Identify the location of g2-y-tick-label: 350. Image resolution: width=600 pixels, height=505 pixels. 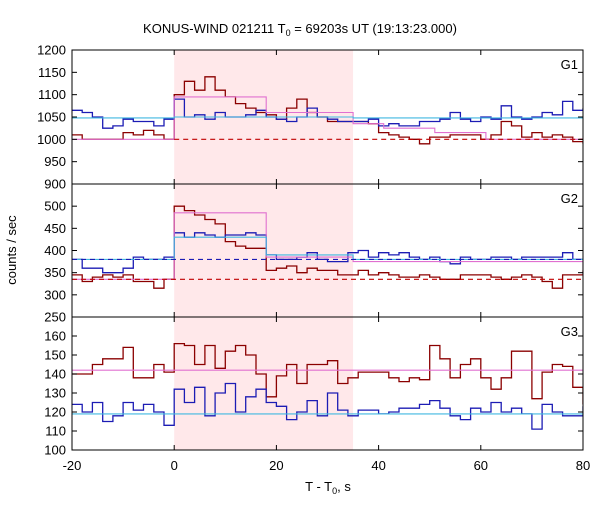
(55, 272).